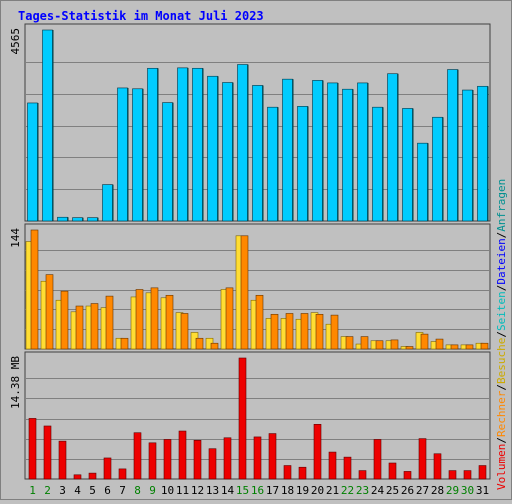 The width and height of the screenshot is (512, 504). What do you see at coordinates (501, 205) in the screenshot?
I see `legend-item-anfragen: Anfragen` at bounding box center [501, 205].